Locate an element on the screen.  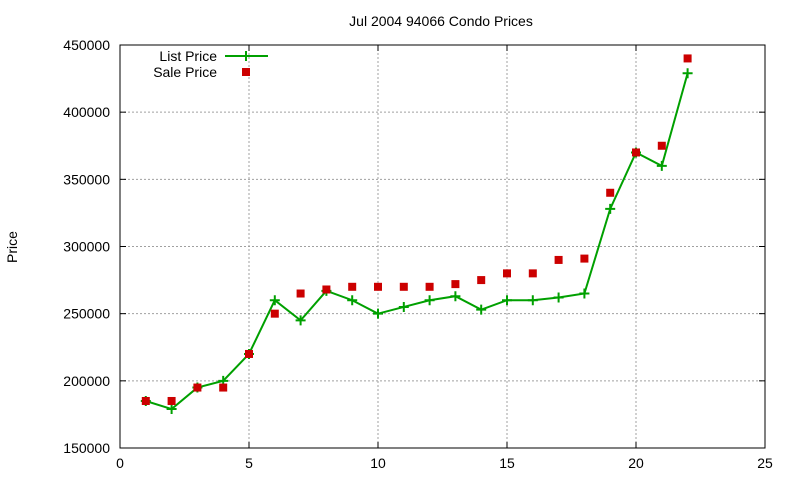
y-tick-label: 250000 is located at coordinates (86, 314).